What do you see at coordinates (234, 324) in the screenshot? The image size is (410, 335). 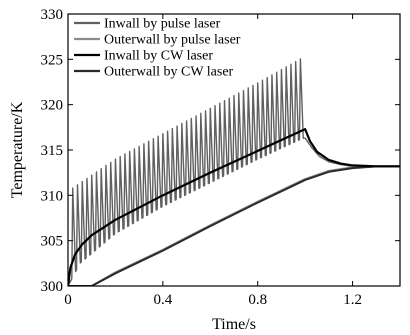 I see `x-axis-label: Time/s` at bounding box center [234, 324].